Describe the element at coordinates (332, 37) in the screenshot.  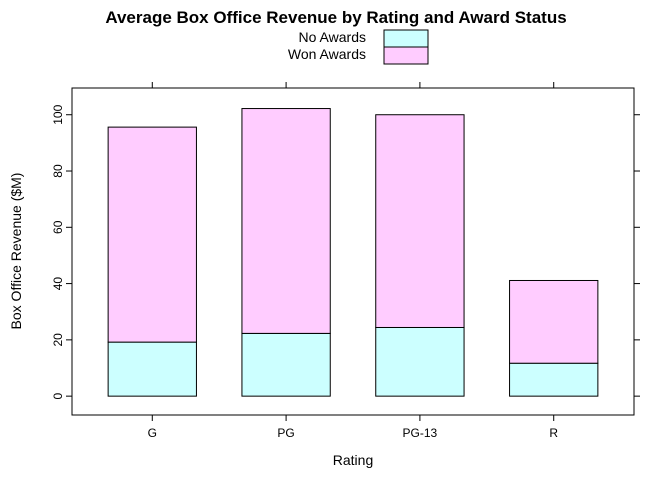
I see `legend-label-no-awards: No Awards` at that location.